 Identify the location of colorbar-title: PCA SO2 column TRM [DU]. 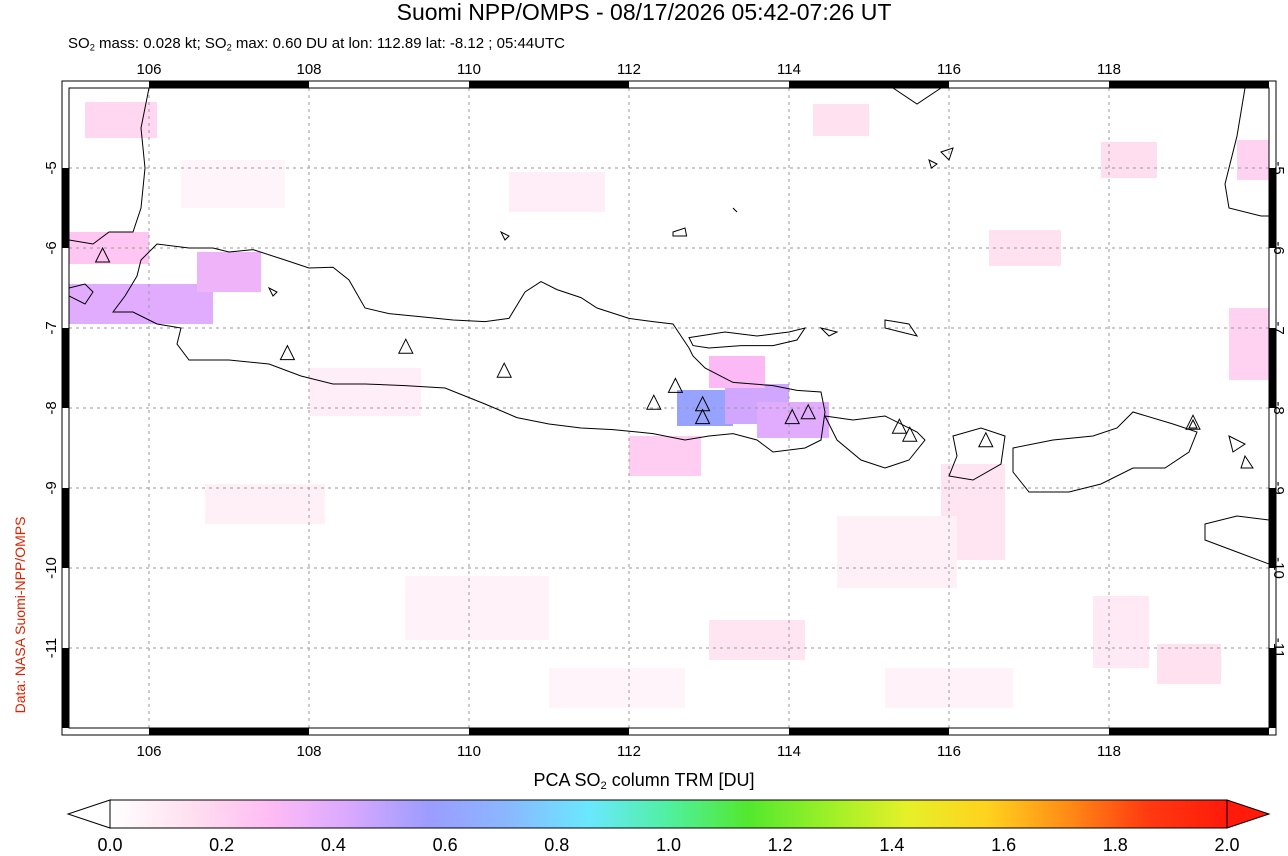
(644, 780).